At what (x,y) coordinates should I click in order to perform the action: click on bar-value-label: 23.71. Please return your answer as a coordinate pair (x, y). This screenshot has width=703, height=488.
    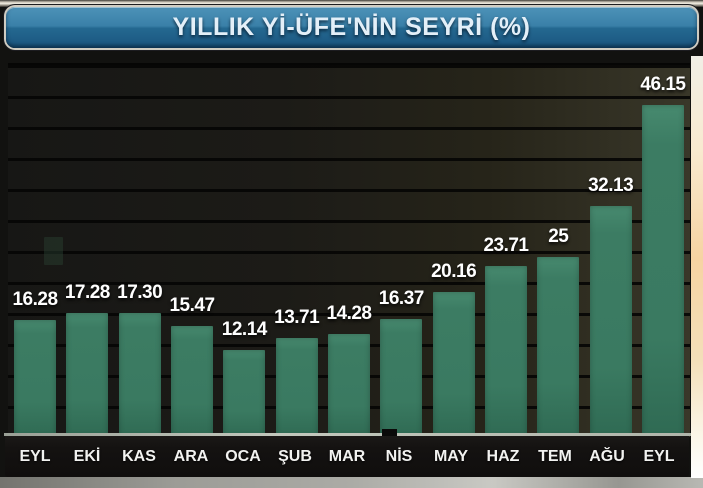
    Looking at the image, I should click on (506, 245).